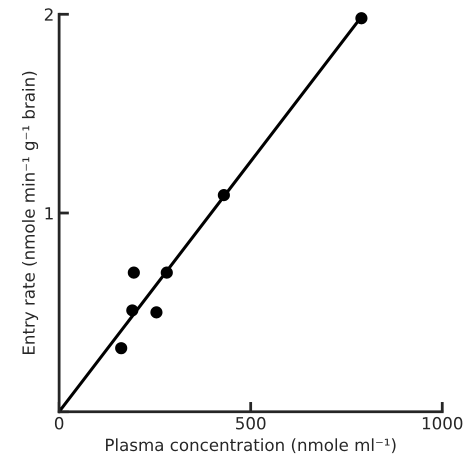 The image size is (473, 476). Describe the element at coordinates (251, 446) in the screenshot. I see `x-axis-title: Plasma concentration (nmole ml⁻¹)` at that location.